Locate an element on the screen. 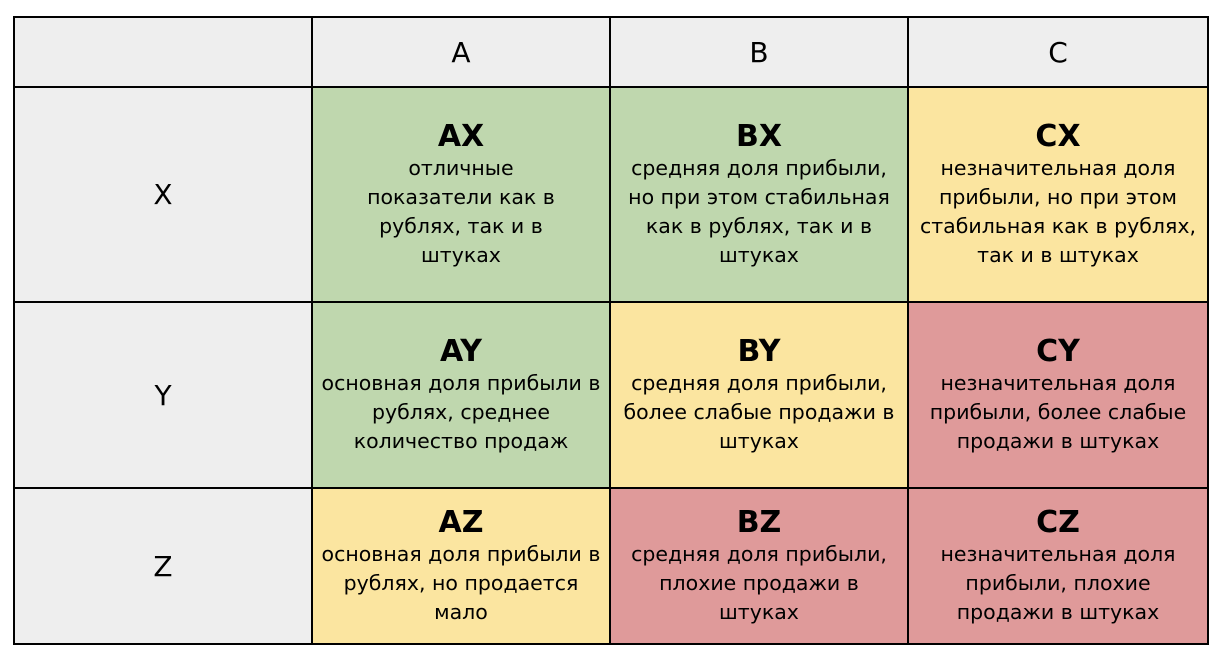  row-header-y: Y is located at coordinates (163, 395).